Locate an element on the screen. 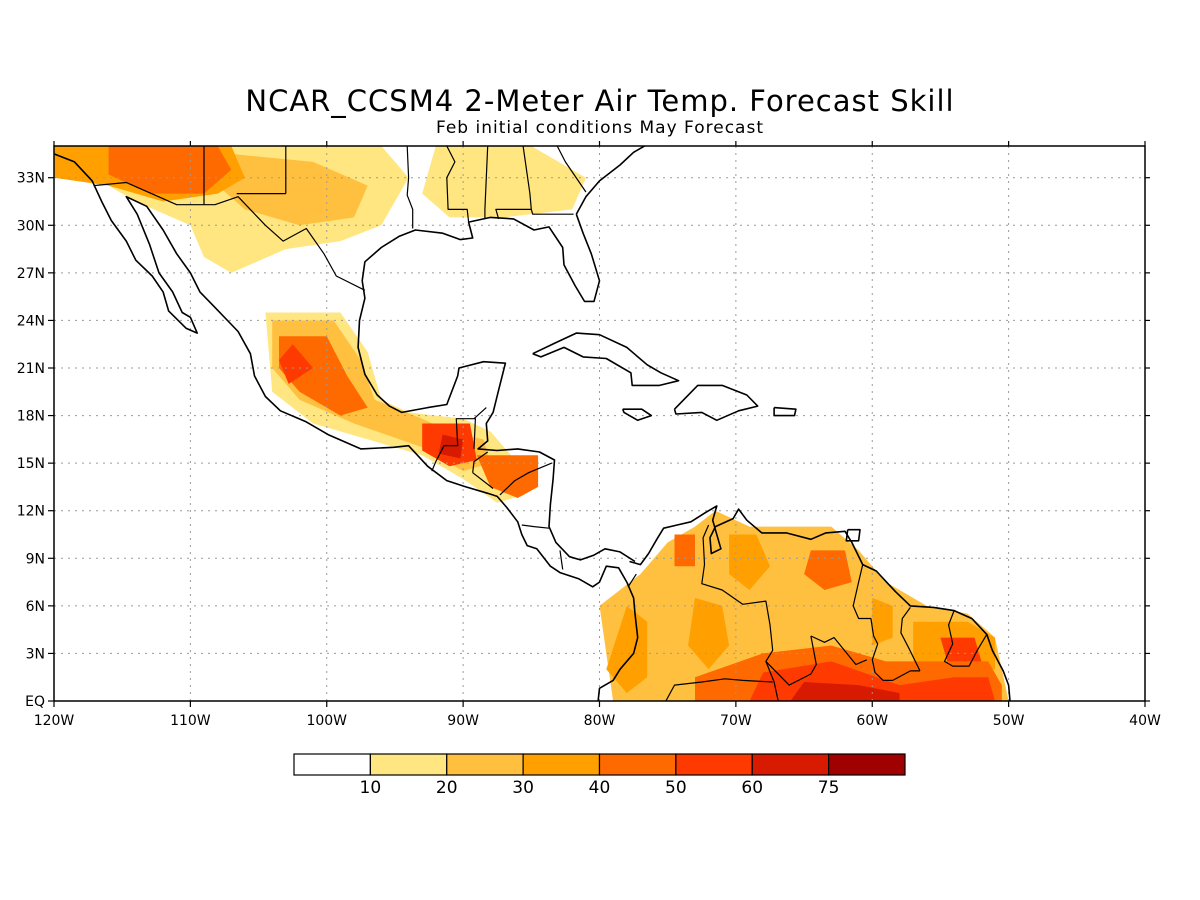  x-tick-label: 90W is located at coordinates (463, 721).